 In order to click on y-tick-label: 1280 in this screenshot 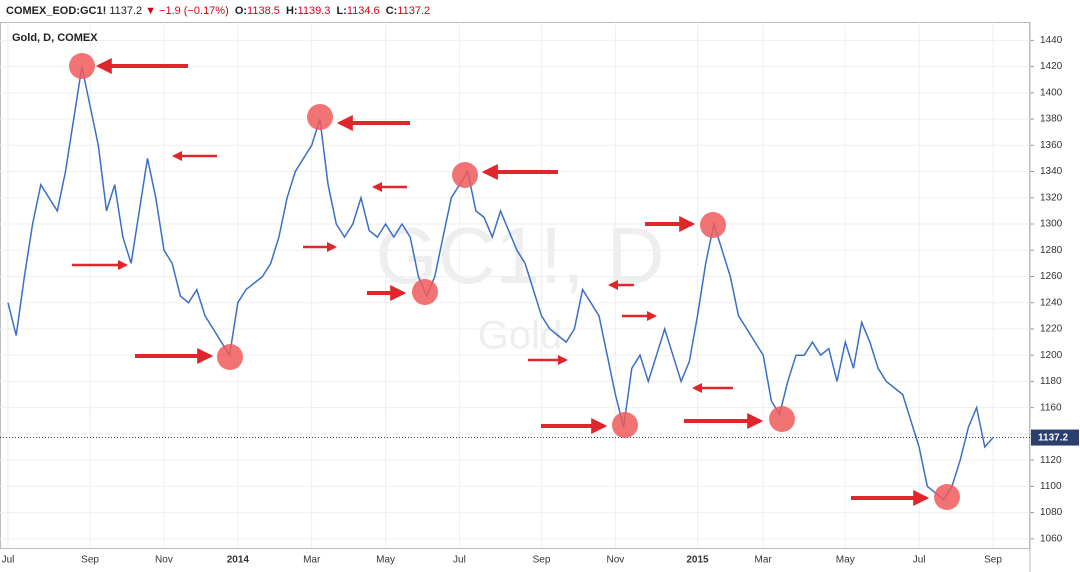, I will do `click(1051, 250)`.